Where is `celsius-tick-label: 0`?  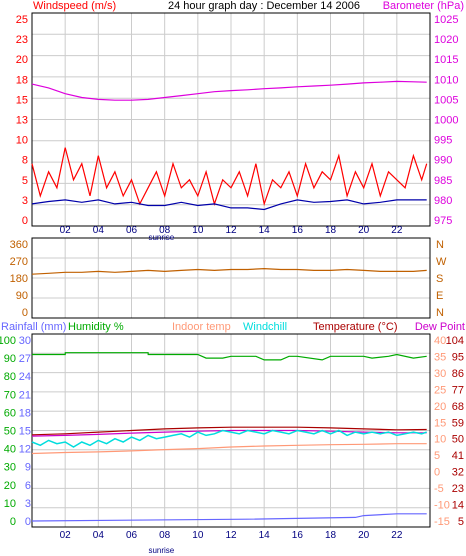 celsius-tick-label: 0 is located at coordinates (437, 473).